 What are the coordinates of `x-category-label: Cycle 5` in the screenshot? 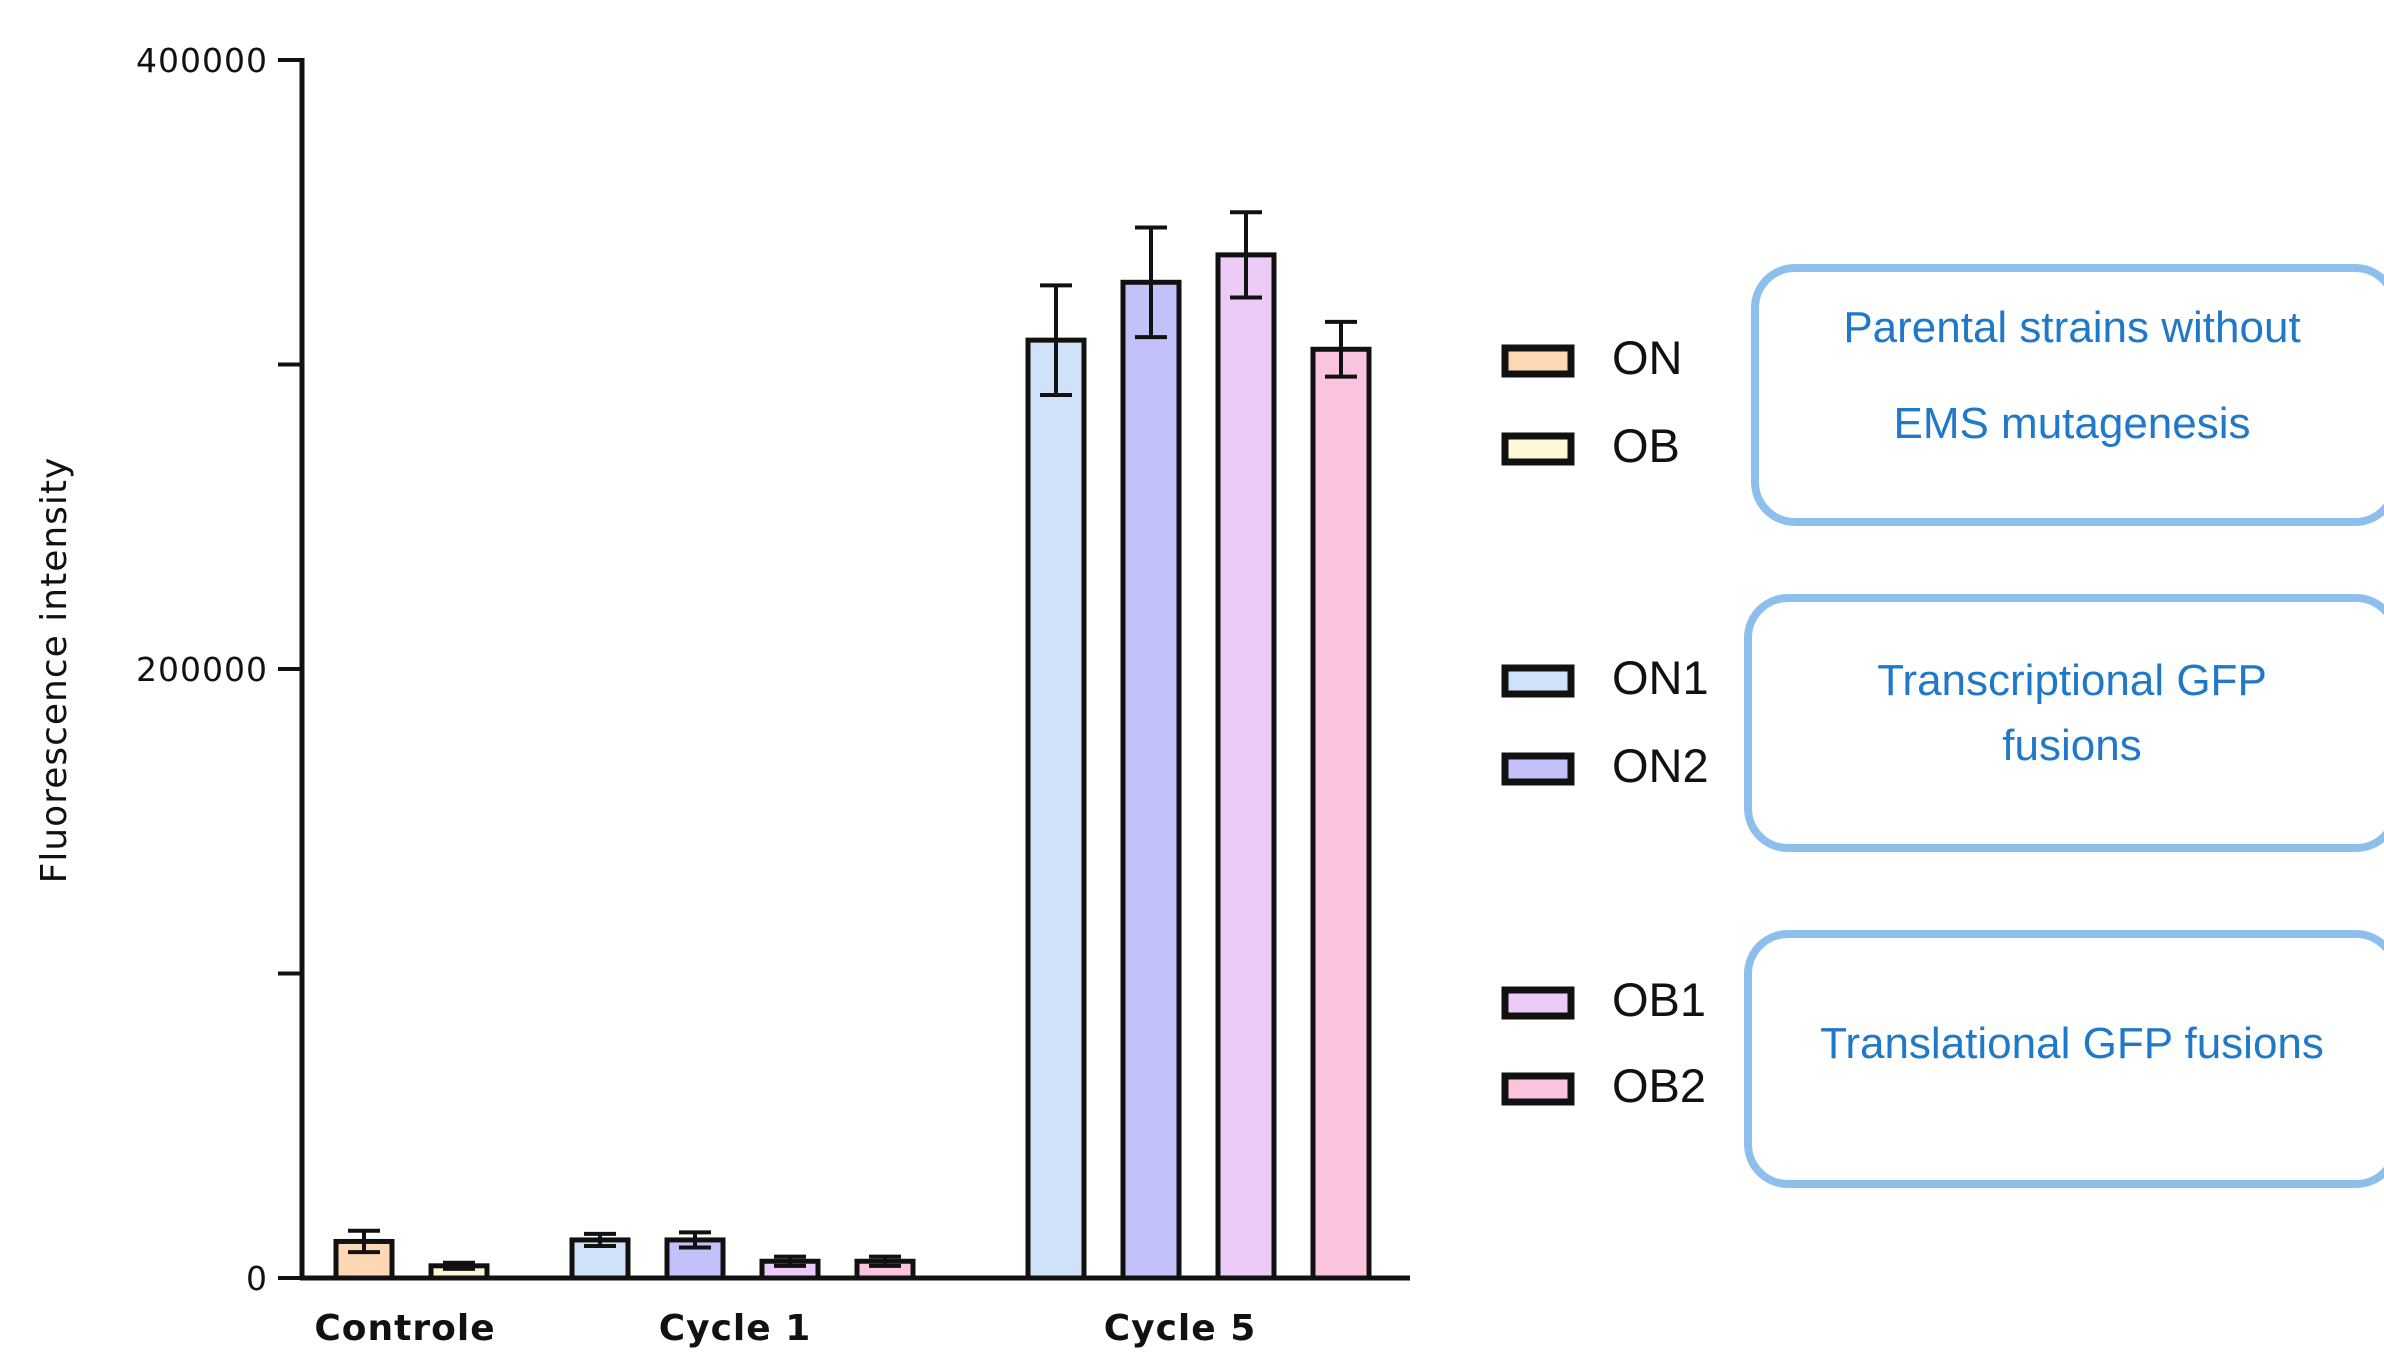 It's located at (1180, 1328).